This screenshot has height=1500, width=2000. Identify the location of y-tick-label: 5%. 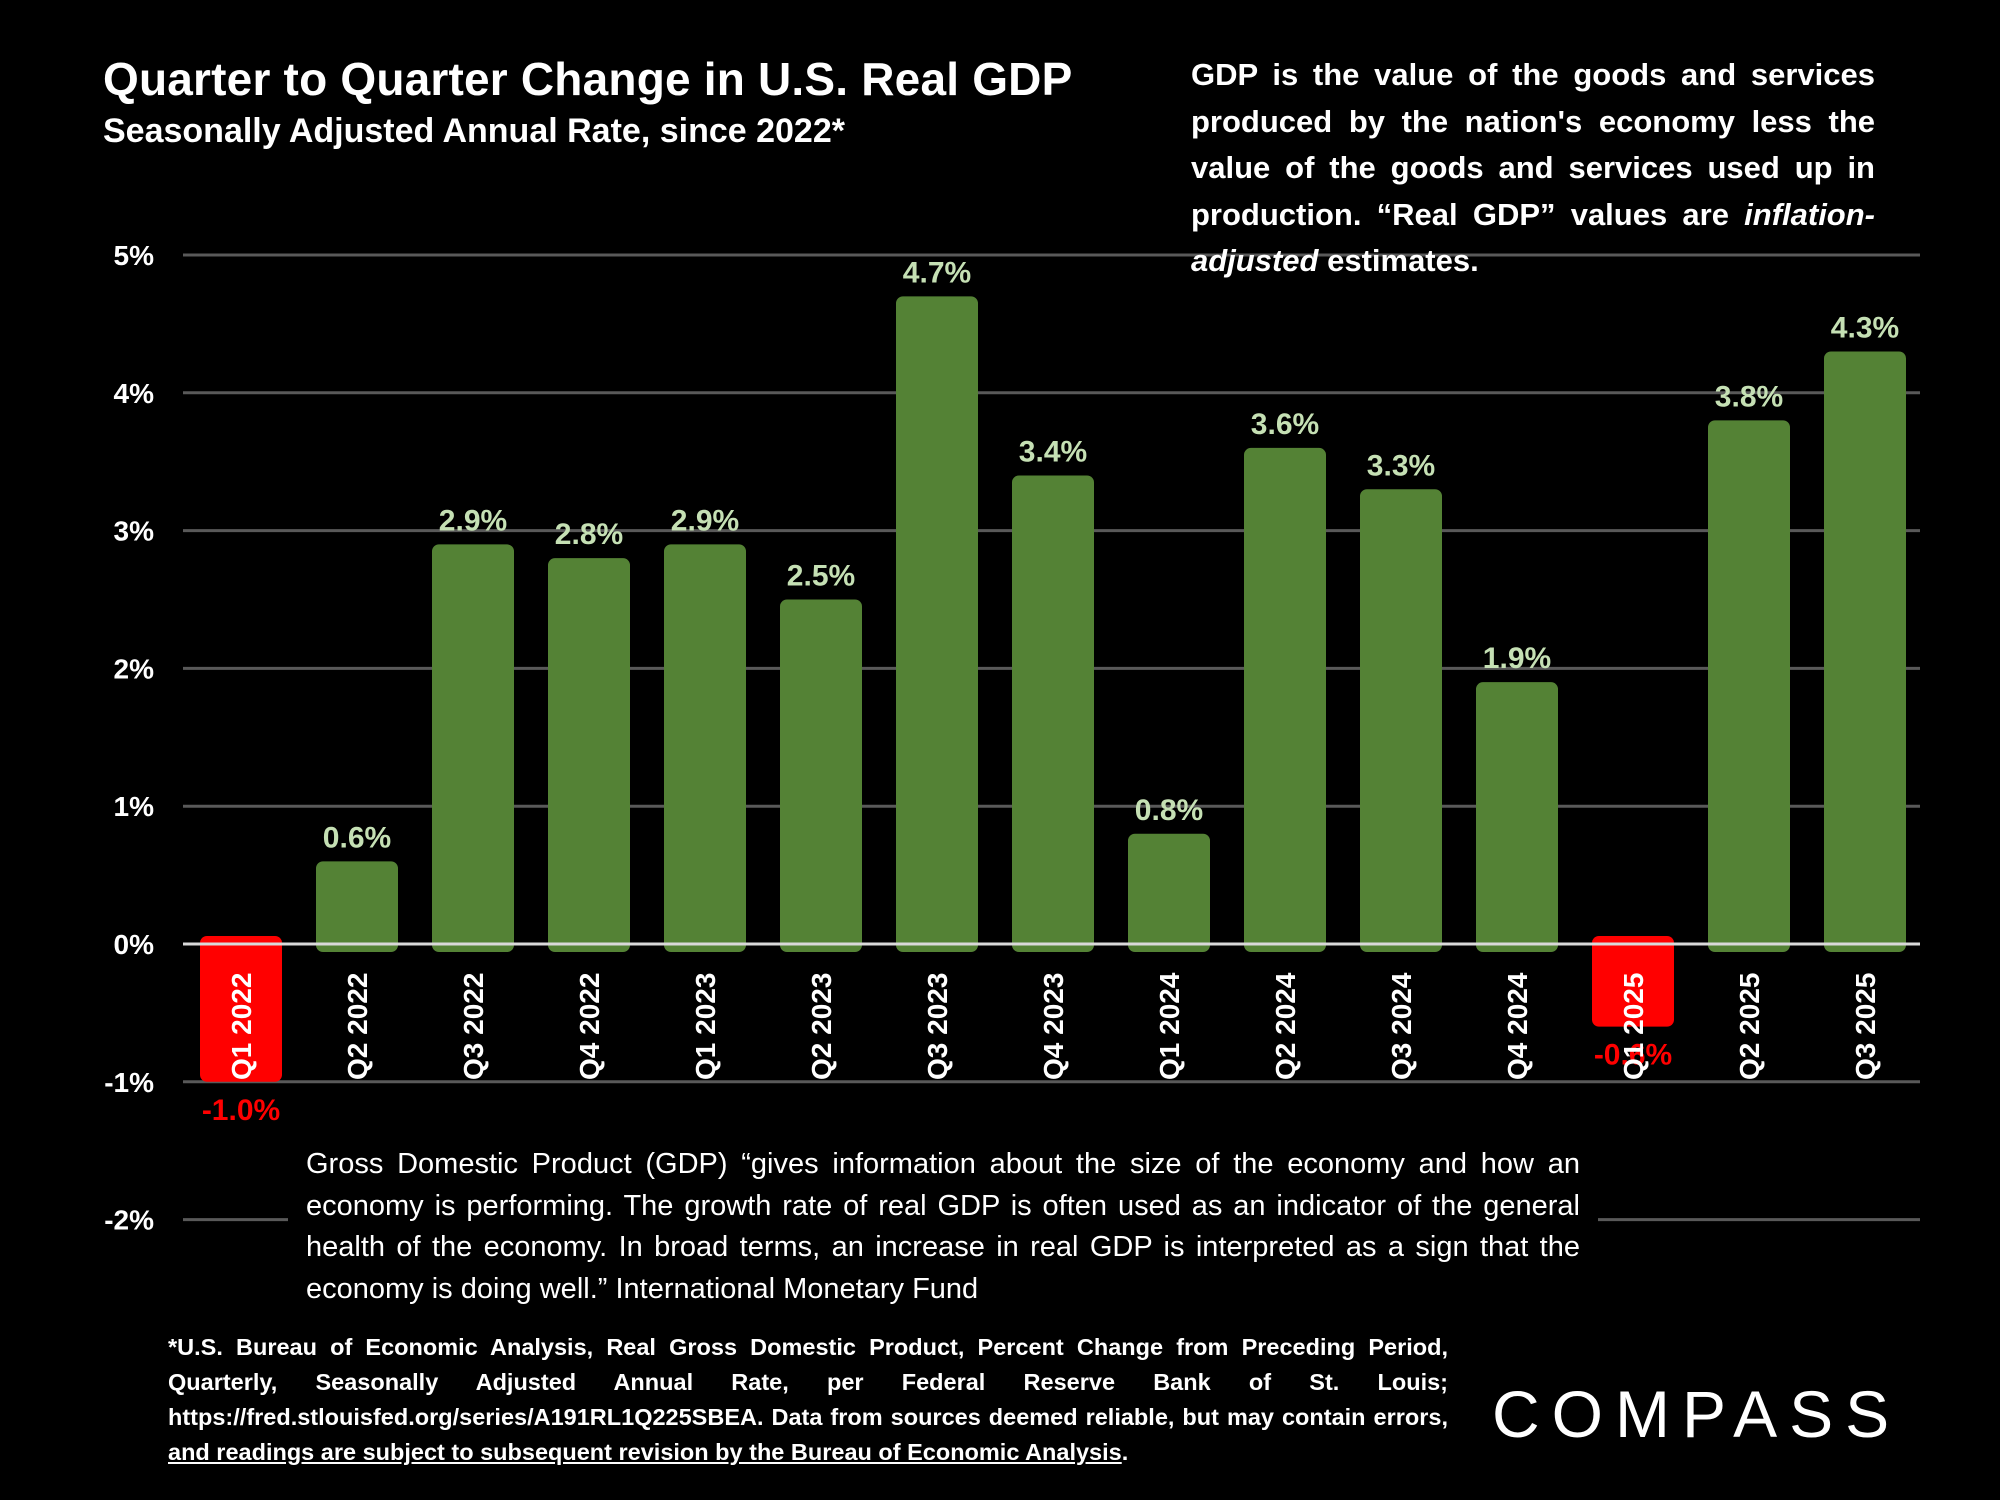
(134, 255).